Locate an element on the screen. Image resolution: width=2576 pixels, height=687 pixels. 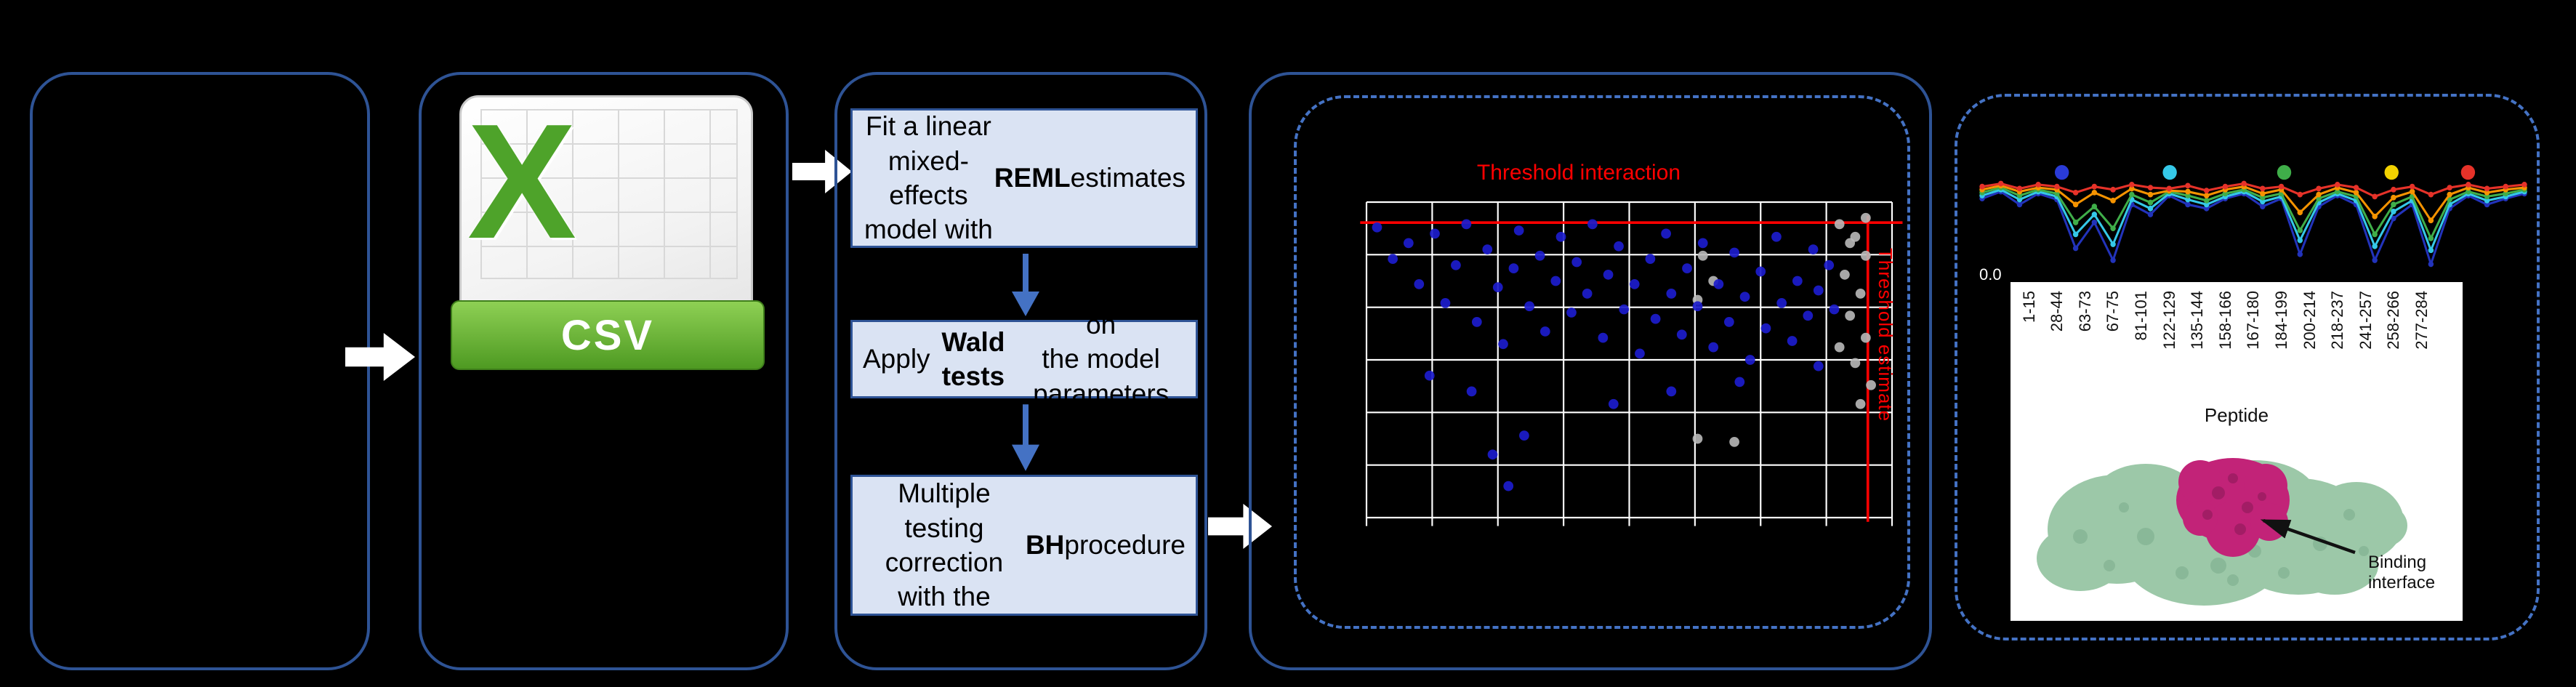
peptide-profile-chart is located at coordinates (2253, 216).